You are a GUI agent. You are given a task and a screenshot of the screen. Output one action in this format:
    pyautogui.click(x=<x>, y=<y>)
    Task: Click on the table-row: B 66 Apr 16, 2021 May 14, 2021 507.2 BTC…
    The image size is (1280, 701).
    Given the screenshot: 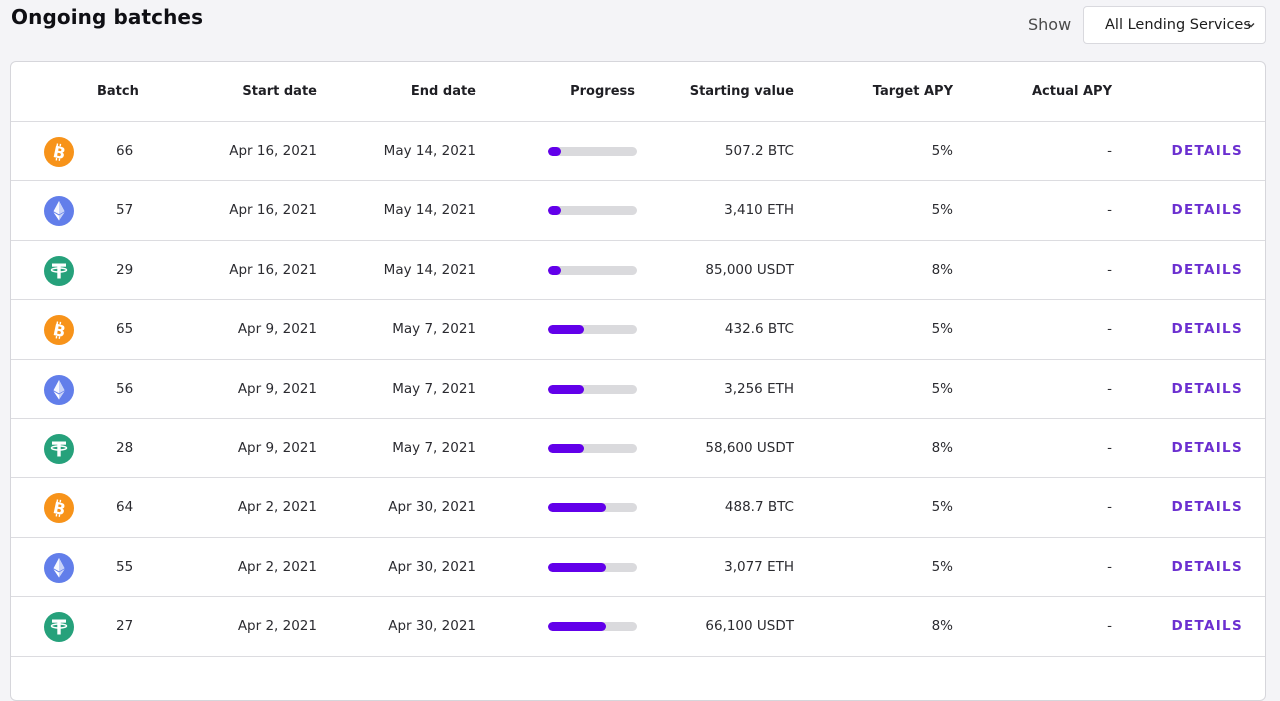 What is the action you would take?
    pyautogui.click(x=638, y=151)
    